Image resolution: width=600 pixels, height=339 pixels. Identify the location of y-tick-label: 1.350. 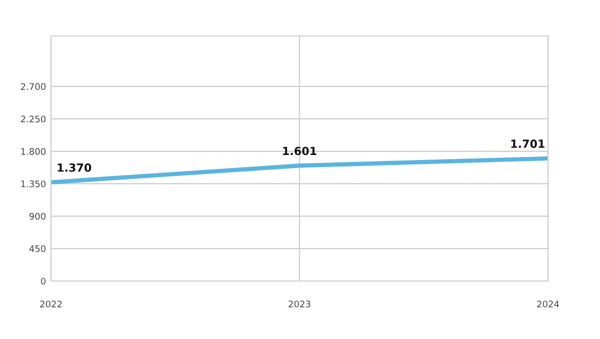
(33, 184).